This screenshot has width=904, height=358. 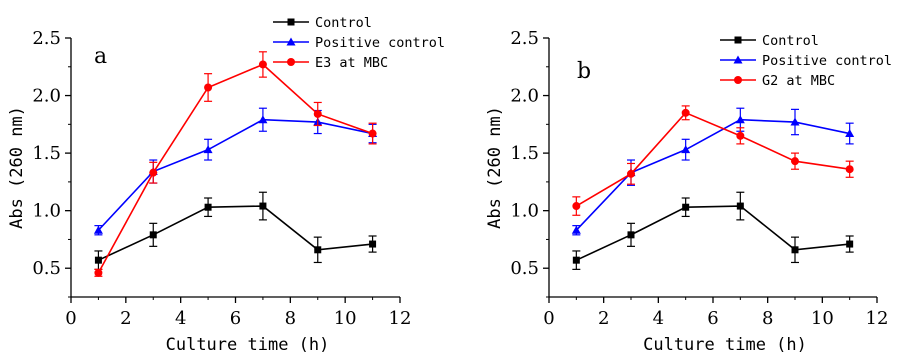 I want to click on panel-label: a, so click(x=100, y=56).